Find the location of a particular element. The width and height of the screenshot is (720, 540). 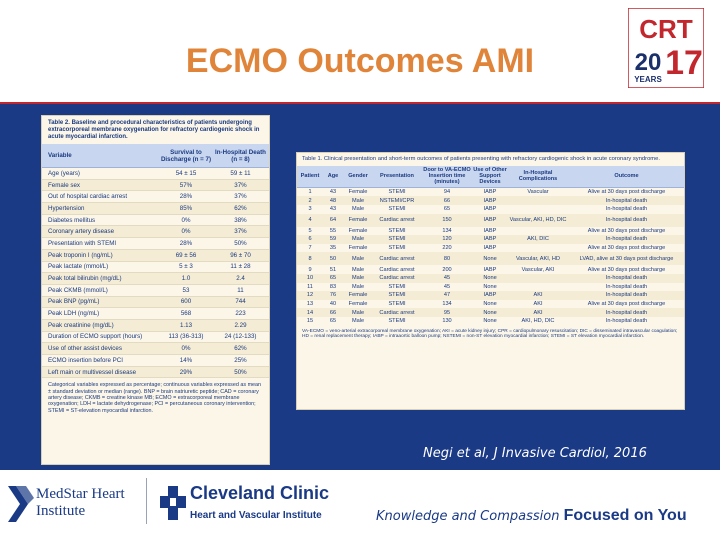

table-1-cell-devices: IABP is located at coordinates (490, 230).